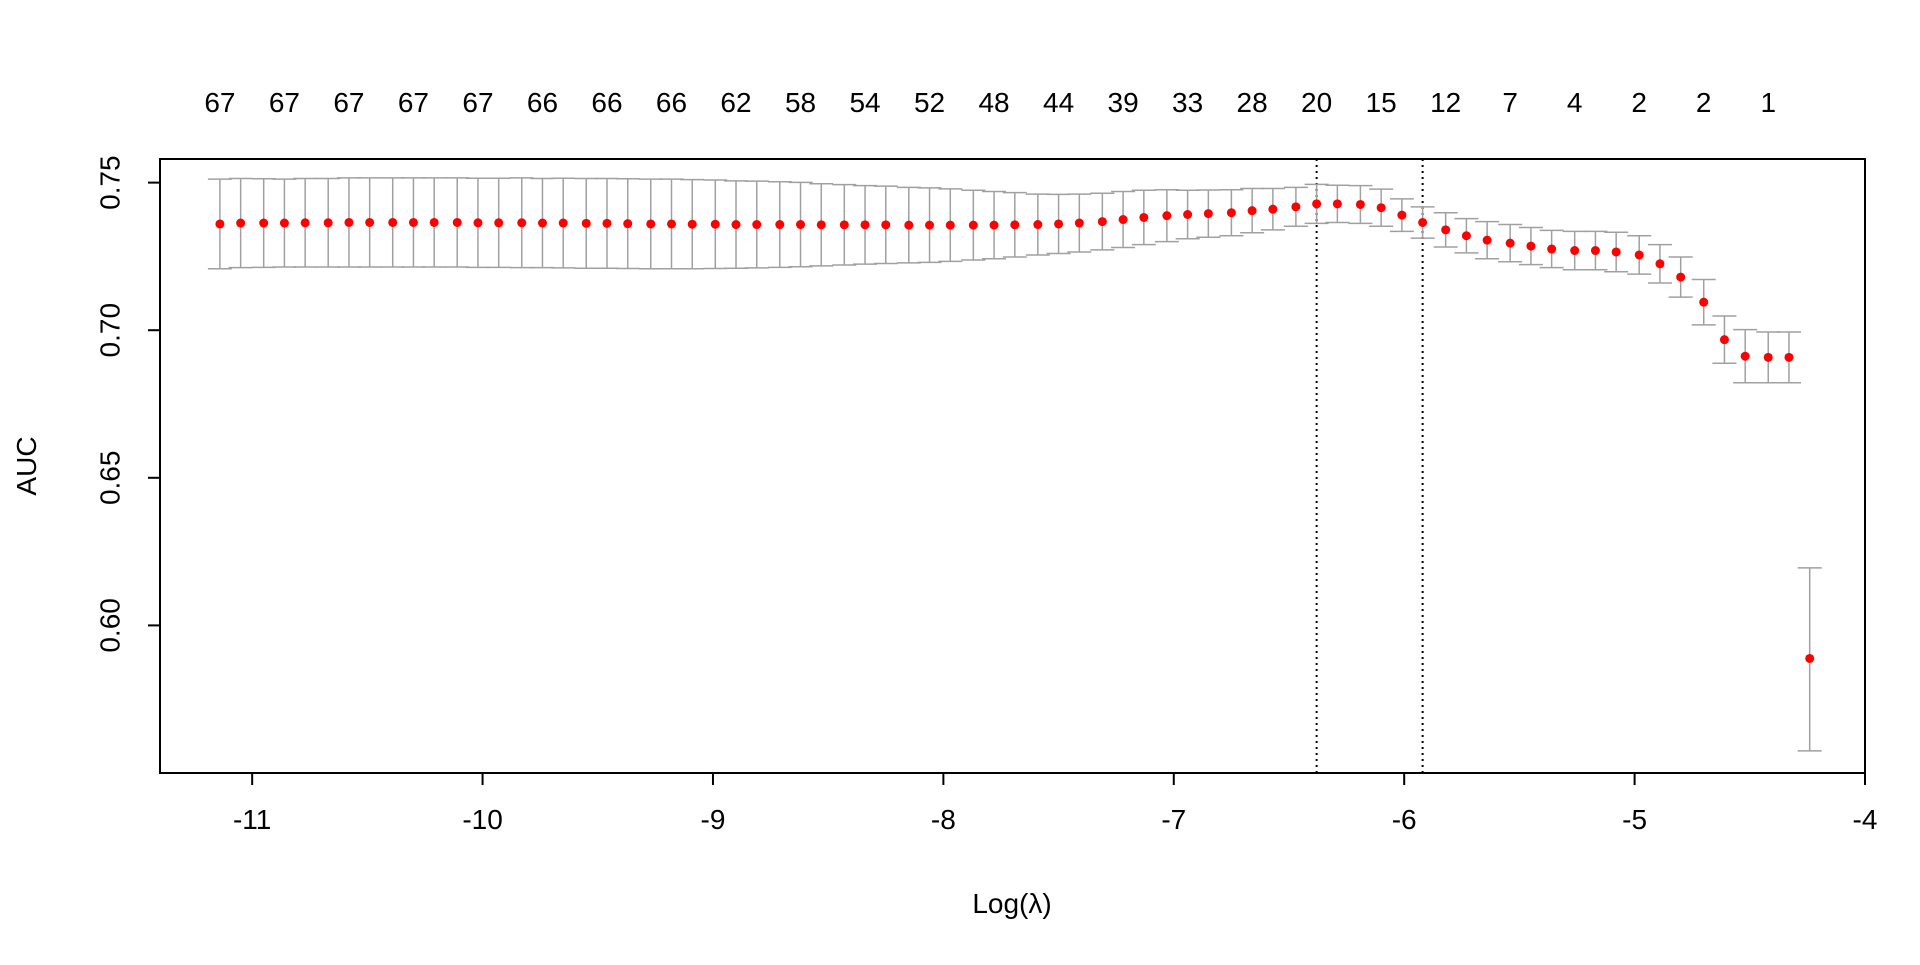 This screenshot has height=965, width=1920. What do you see at coordinates (109, 330) in the screenshot?
I see `y-tick-label: 0.70` at bounding box center [109, 330].